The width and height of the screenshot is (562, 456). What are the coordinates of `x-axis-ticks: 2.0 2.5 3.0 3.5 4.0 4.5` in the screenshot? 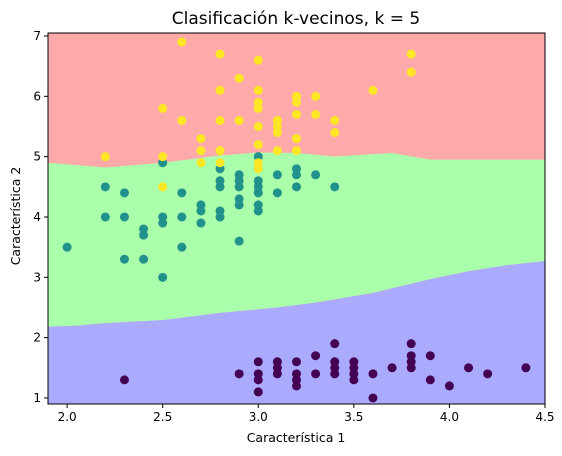 It's located at (306, 414).